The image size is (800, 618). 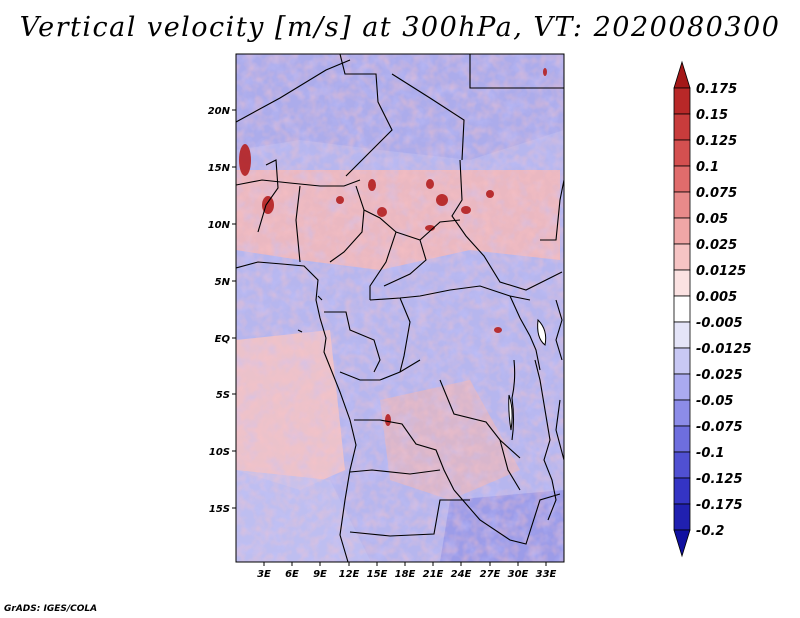 I want to click on latitude-axis: 20N 15N 10N 5N EQ 5S 10S 15S, so click(x=222, y=310).